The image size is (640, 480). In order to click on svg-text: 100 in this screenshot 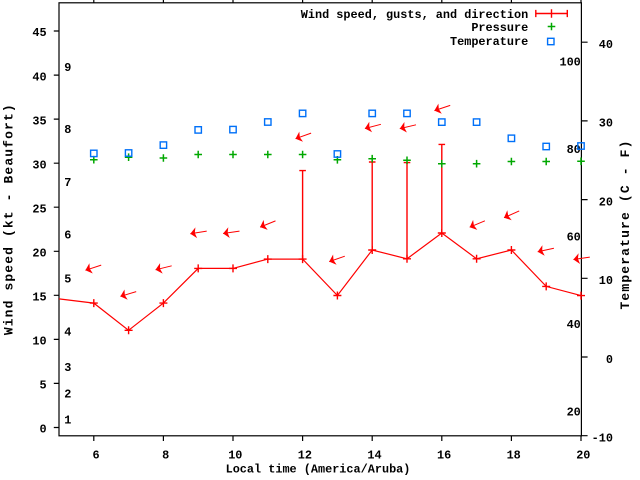, I will do `click(569, 63)`.